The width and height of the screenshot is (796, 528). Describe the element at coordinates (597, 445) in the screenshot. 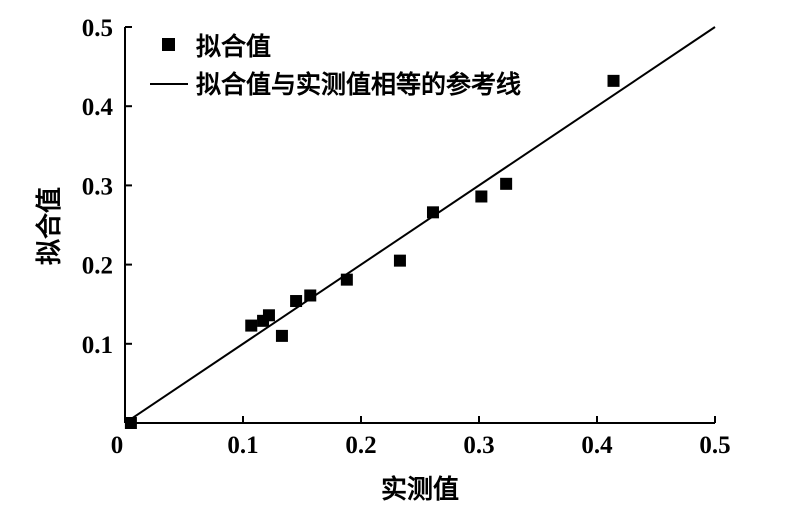

I see `x-tick-label: 0.4` at that location.